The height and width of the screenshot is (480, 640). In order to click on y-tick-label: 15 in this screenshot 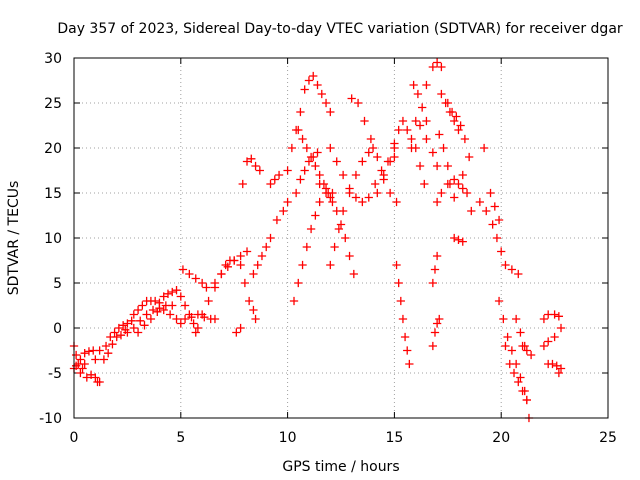, I will do `click(53, 194)`.